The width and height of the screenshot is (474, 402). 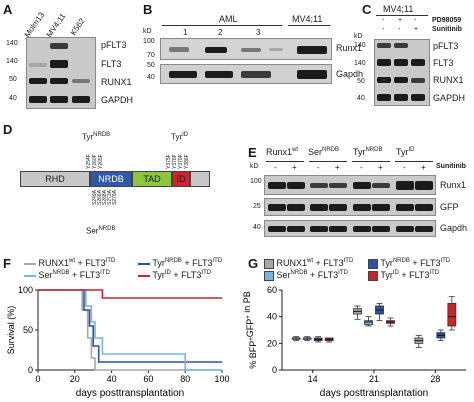 What do you see at coordinates (200, 179) in the screenshot?
I see `domain-cterm` at bounding box center [200, 179].